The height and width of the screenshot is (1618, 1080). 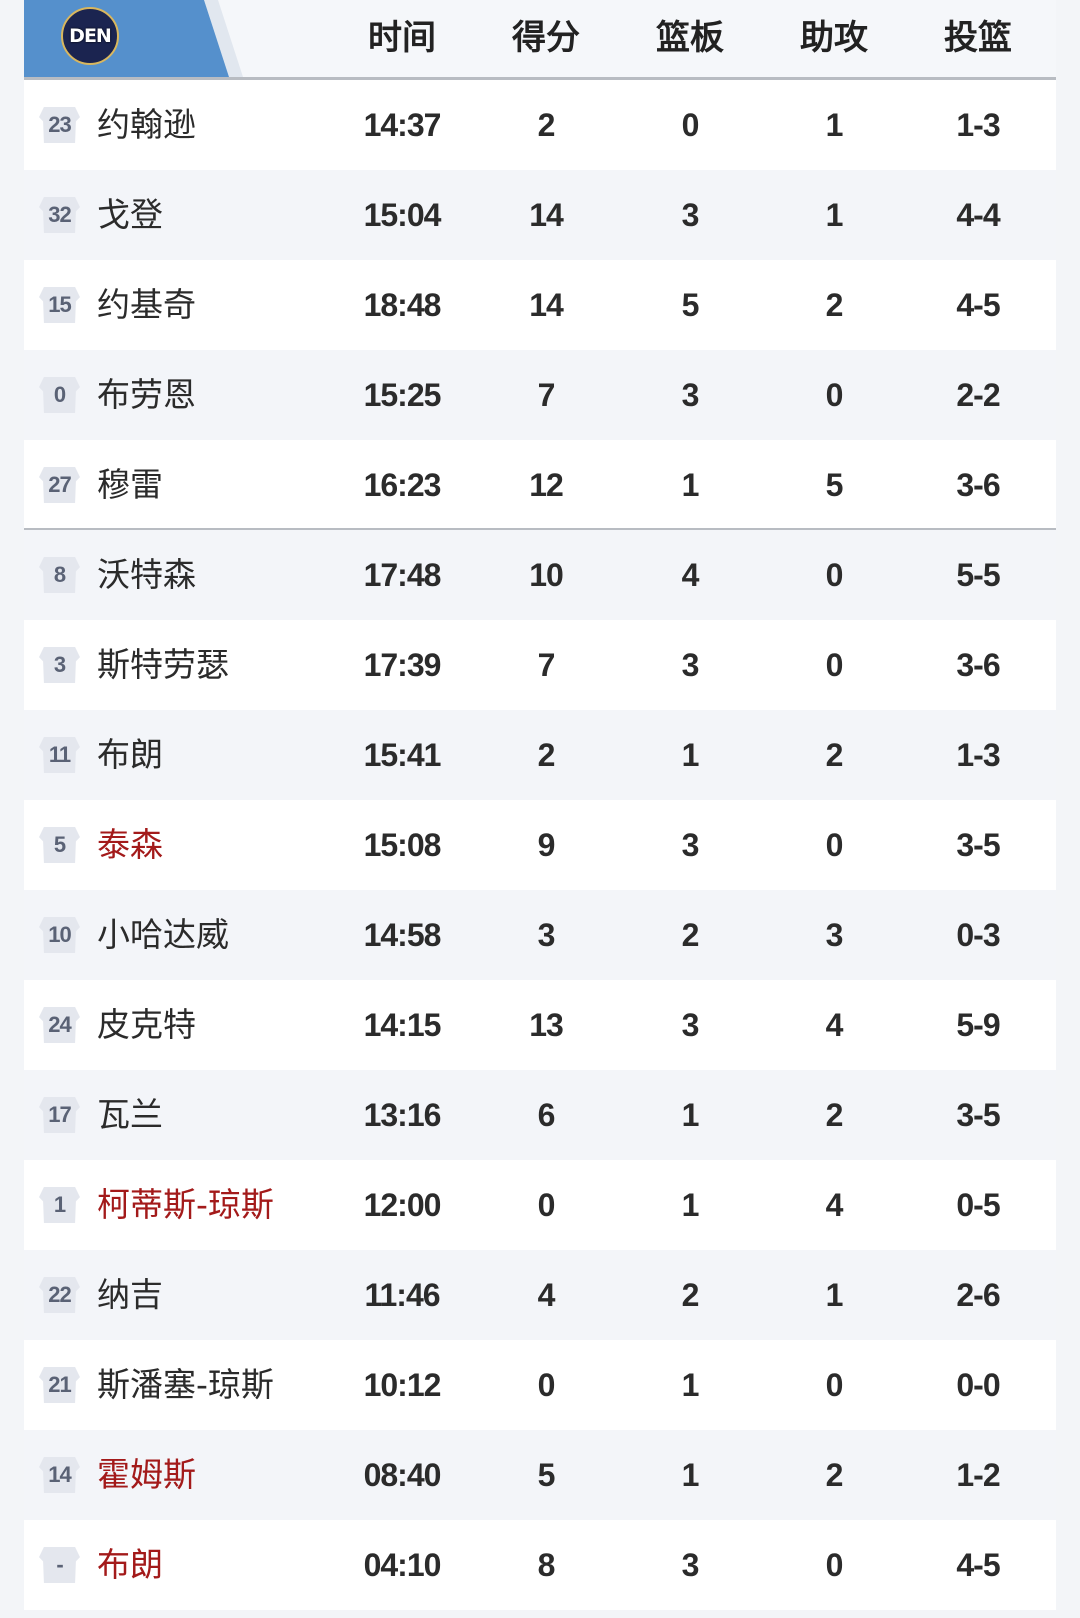 I want to click on player-name: 纳吉, so click(x=130, y=1294).